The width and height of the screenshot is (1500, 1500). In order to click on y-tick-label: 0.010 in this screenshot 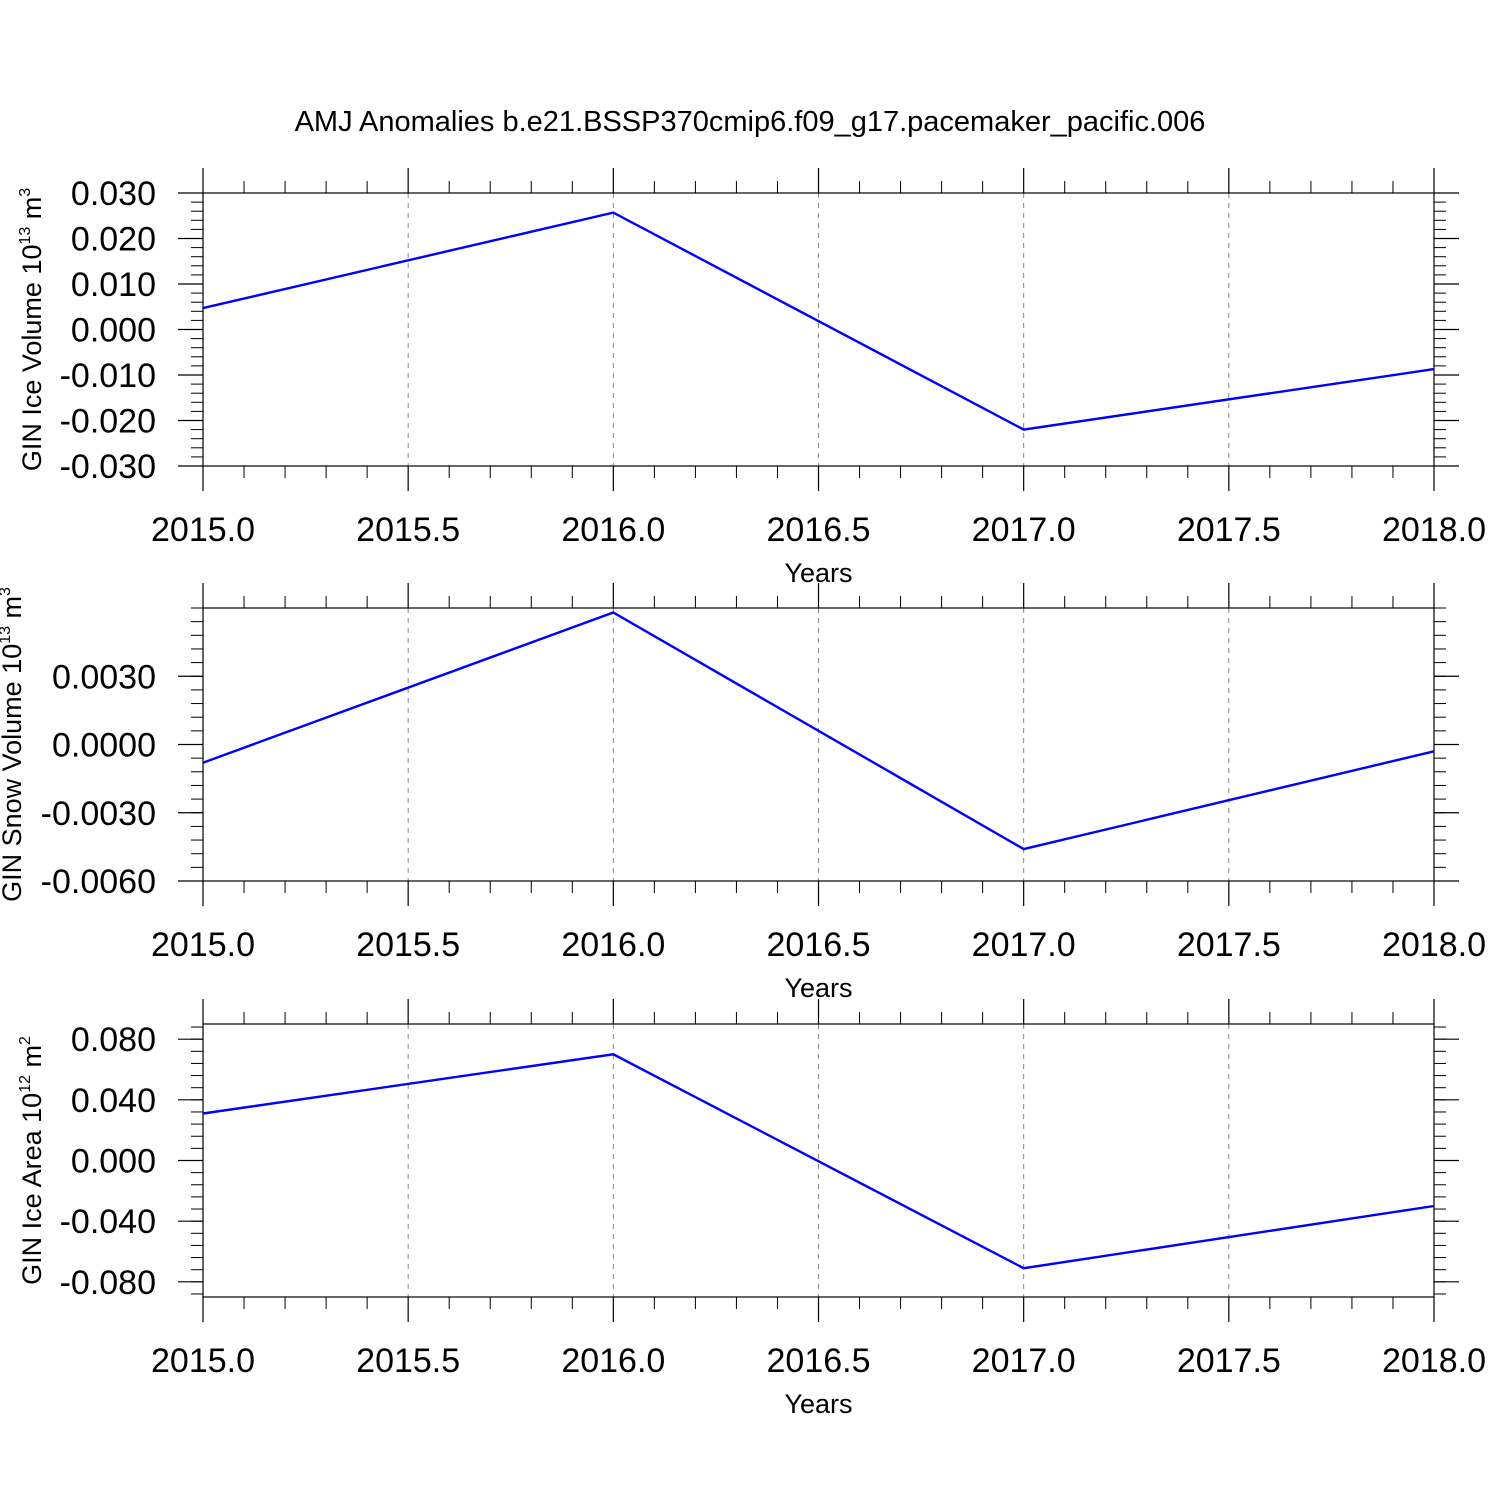, I will do `click(113, 285)`.